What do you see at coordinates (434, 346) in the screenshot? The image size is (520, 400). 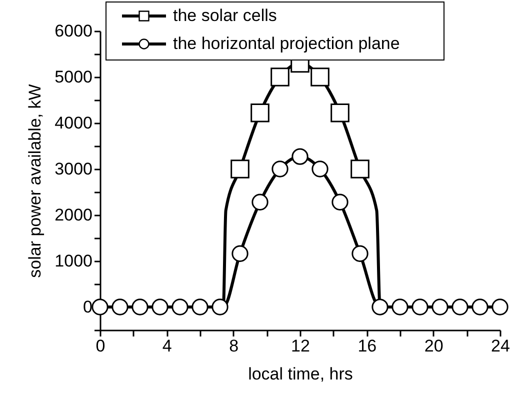 I see `x-tick-label: 20` at bounding box center [434, 346].